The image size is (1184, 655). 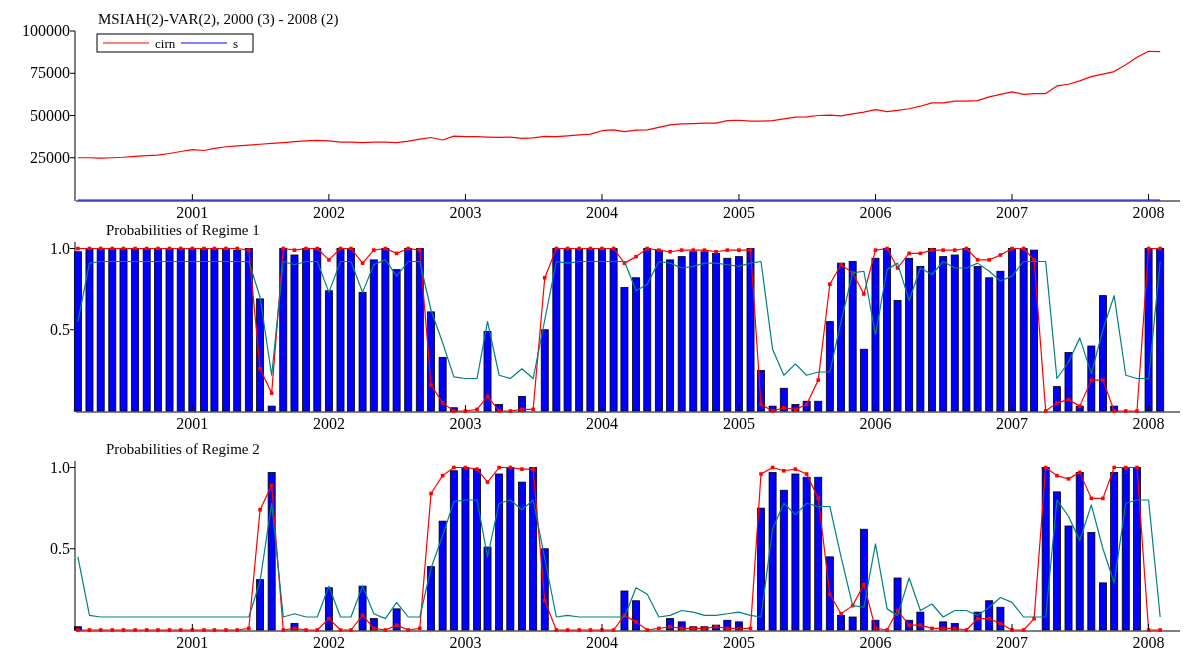 What do you see at coordinates (183, 449) in the screenshot?
I see `chart-title: Probabilities of Regime 2` at bounding box center [183, 449].